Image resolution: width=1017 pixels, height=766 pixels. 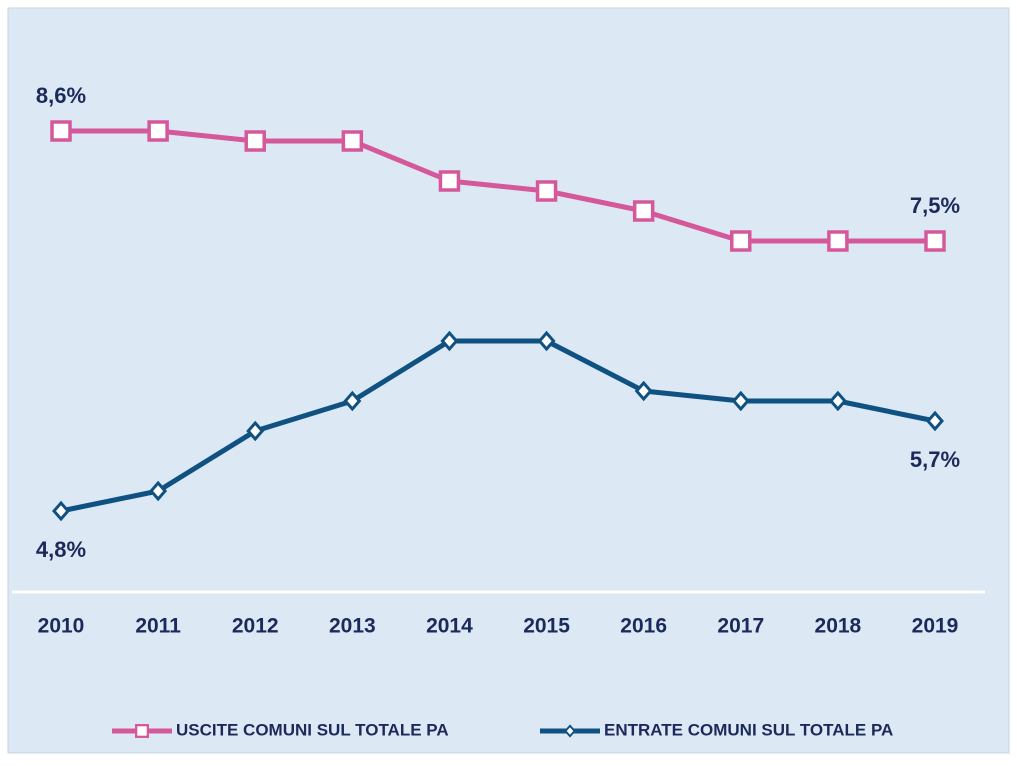 I want to click on legend-label: USCITE COMUNI SUL TOTALE PA, so click(x=312, y=729).